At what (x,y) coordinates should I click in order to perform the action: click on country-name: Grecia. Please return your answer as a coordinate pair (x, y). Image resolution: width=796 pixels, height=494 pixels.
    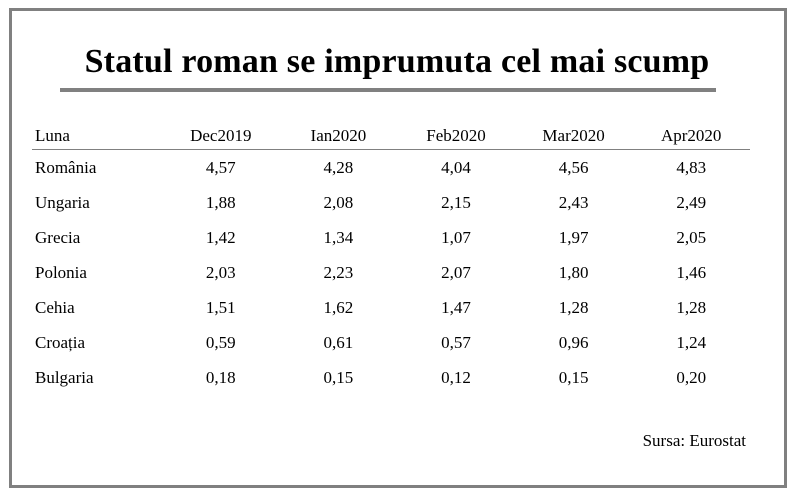
    Looking at the image, I should click on (58, 237).